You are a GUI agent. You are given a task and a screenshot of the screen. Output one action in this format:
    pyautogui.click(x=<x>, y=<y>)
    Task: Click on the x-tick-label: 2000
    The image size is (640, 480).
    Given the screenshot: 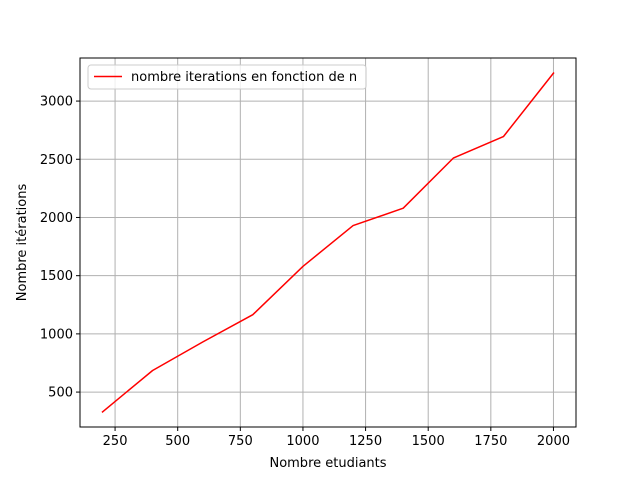 What is the action you would take?
    pyautogui.click(x=553, y=441)
    